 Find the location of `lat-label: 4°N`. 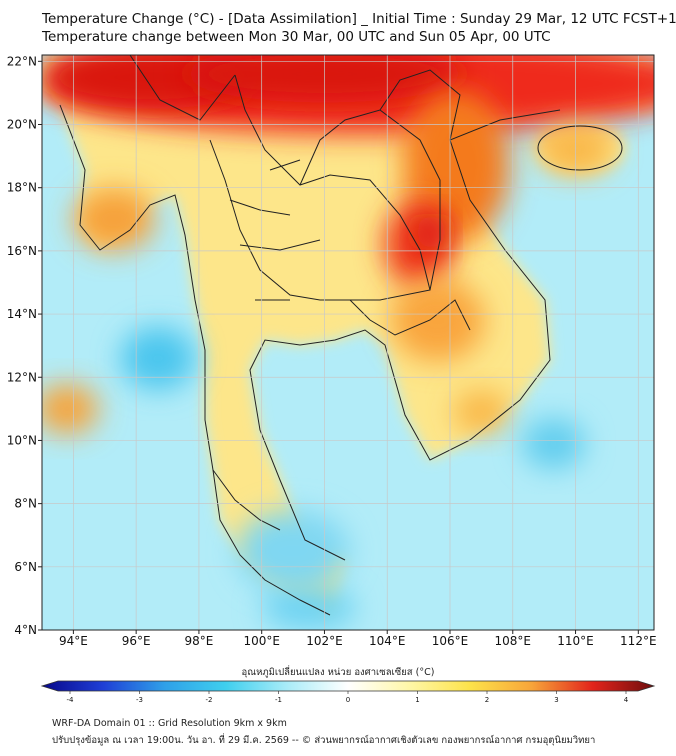

lat-label: 4°N is located at coordinates (25, 630).